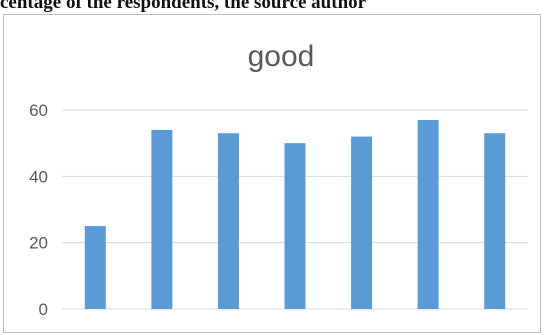 The image size is (546, 335). What do you see at coordinates (281, 56) in the screenshot?
I see `chart-title: good` at bounding box center [281, 56].